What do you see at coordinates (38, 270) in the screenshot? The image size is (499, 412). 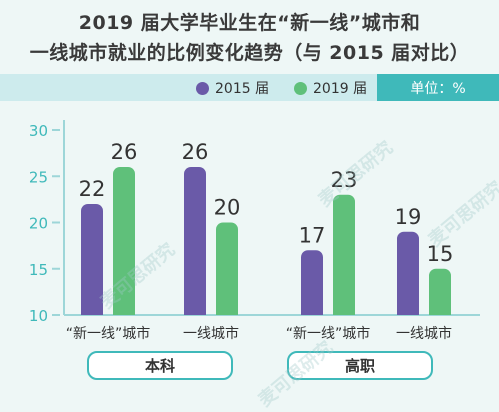 I see `y-tick-label: 15` at bounding box center [38, 270].